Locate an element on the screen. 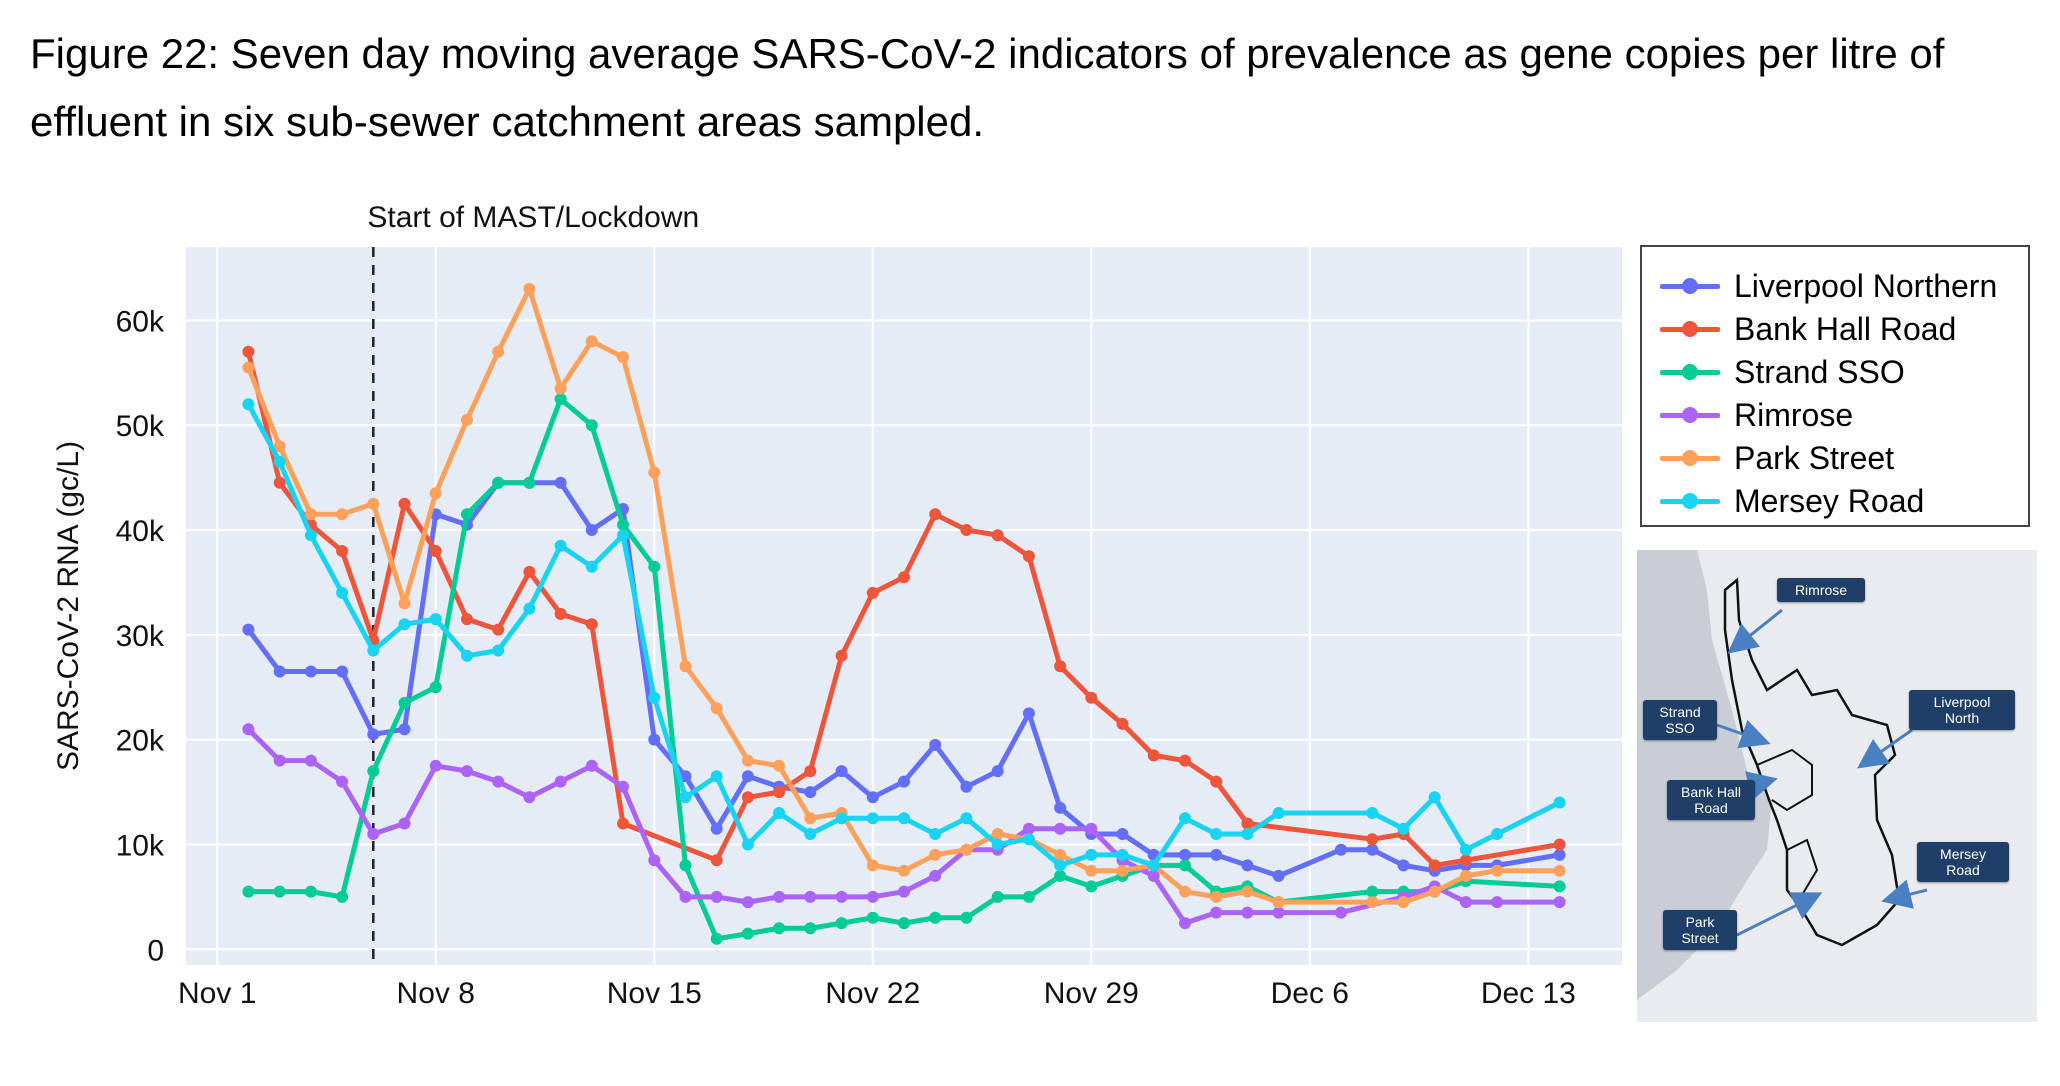  map-label-liverpool-northern: Liverpool North is located at coordinates (1962, 710).